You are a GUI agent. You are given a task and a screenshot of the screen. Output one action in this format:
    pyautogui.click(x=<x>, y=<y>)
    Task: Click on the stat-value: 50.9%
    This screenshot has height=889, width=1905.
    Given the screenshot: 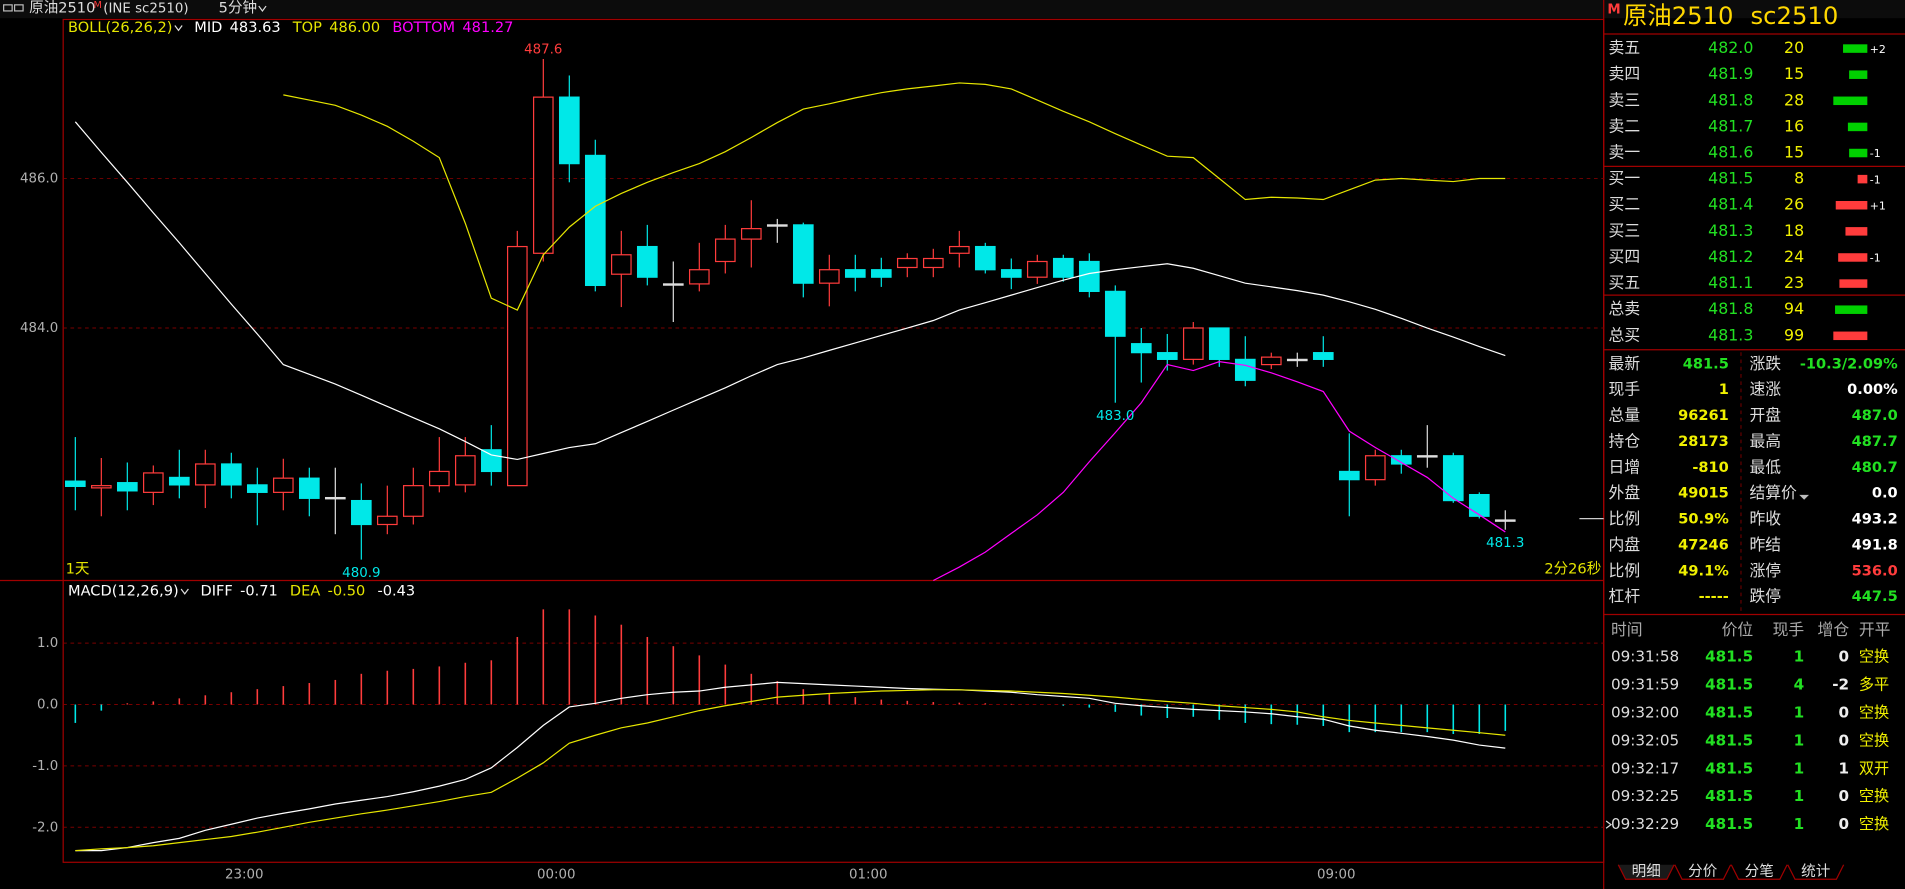 What is the action you would take?
    pyautogui.click(x=1703, y=519)
    